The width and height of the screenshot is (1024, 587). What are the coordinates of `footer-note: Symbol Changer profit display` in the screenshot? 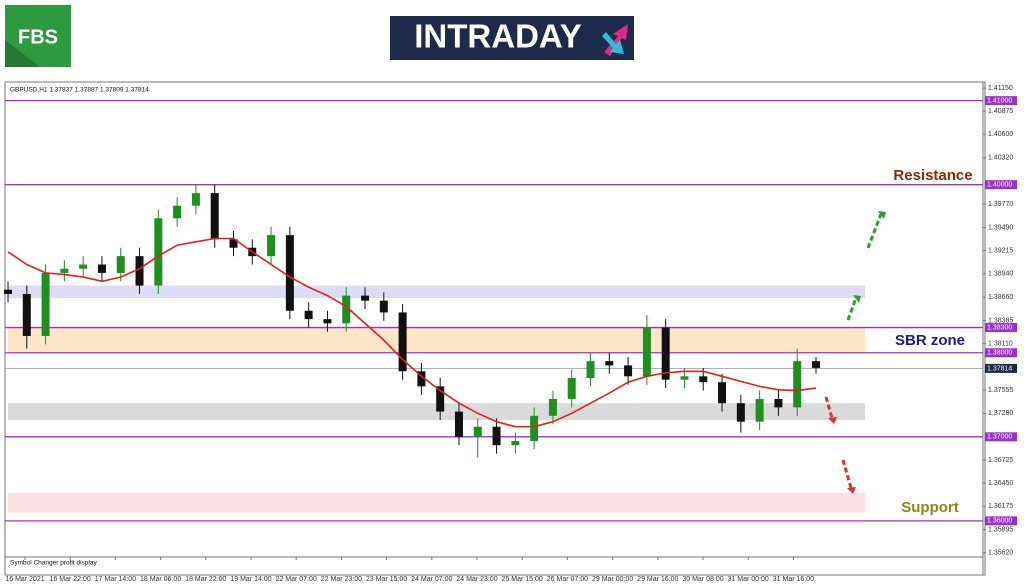 It's located at (53, 563).